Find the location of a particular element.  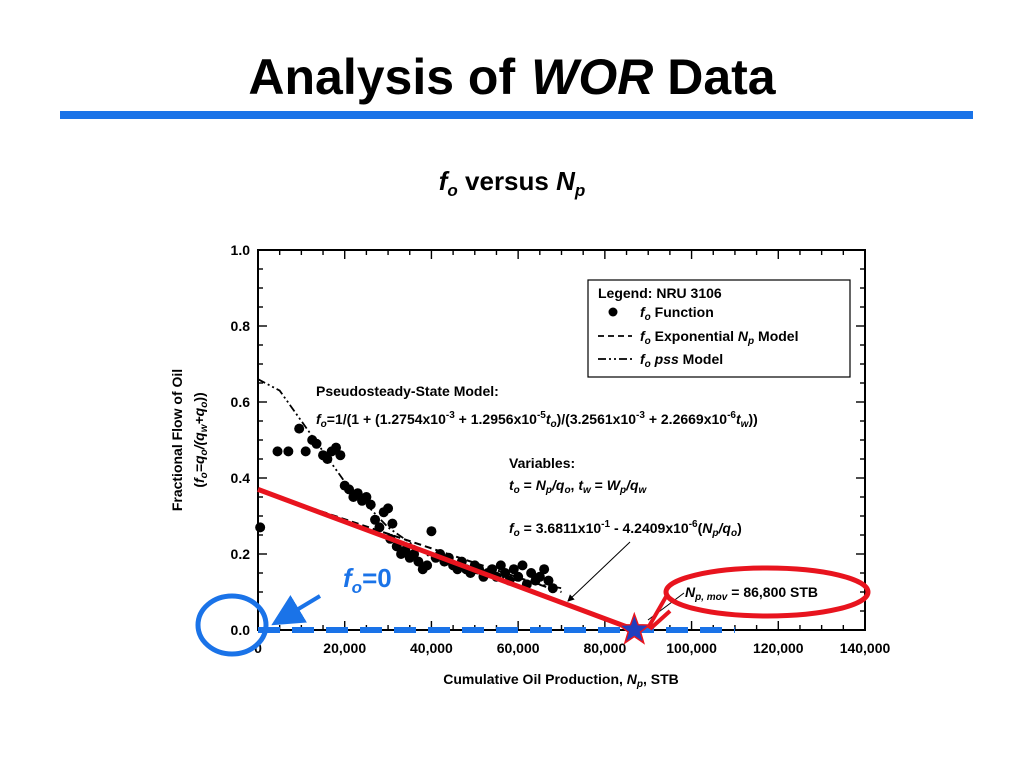

chart-subtitle: fo versus Np is located at coordinates (512, 183).